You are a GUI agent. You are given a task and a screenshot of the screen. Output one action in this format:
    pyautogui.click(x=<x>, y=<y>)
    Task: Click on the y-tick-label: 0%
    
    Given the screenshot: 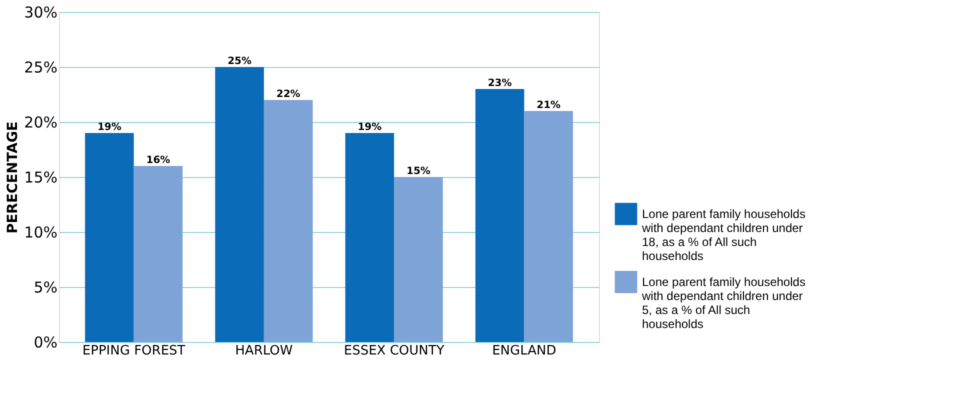 What is the action you would take?
    pyautogui.click(x=46, y=343)
    